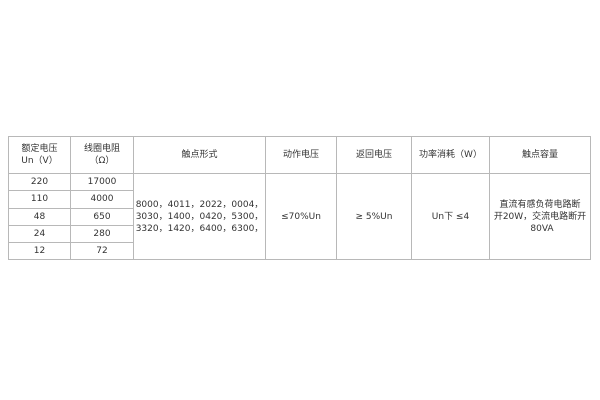  I want to click on contact-form-line-2: 3030，1400，0420，5300，, so click(199, 216).